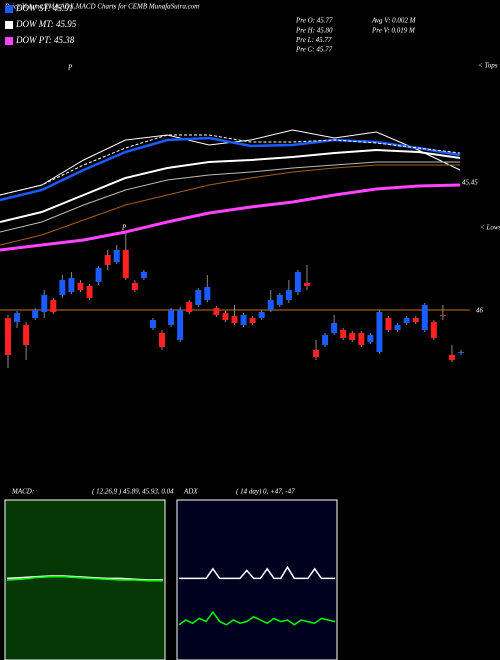 The width and height of the screenshot is (500, 660). I want to click on info-text: Pre C: 45.77, so click(314, 50).